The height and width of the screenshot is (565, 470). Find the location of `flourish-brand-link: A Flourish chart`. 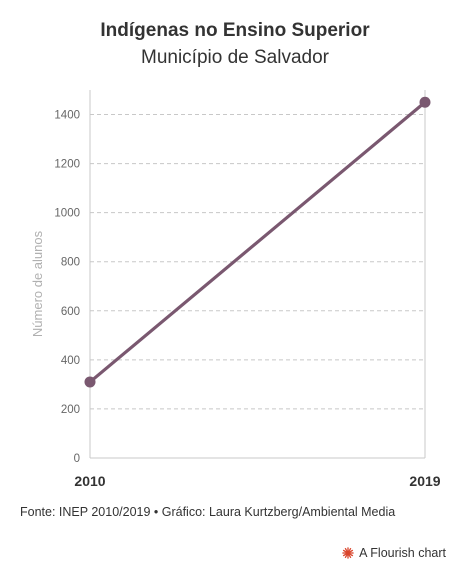

flourish-brand-link: A Flourish chart is located at coordinates (394, 553).